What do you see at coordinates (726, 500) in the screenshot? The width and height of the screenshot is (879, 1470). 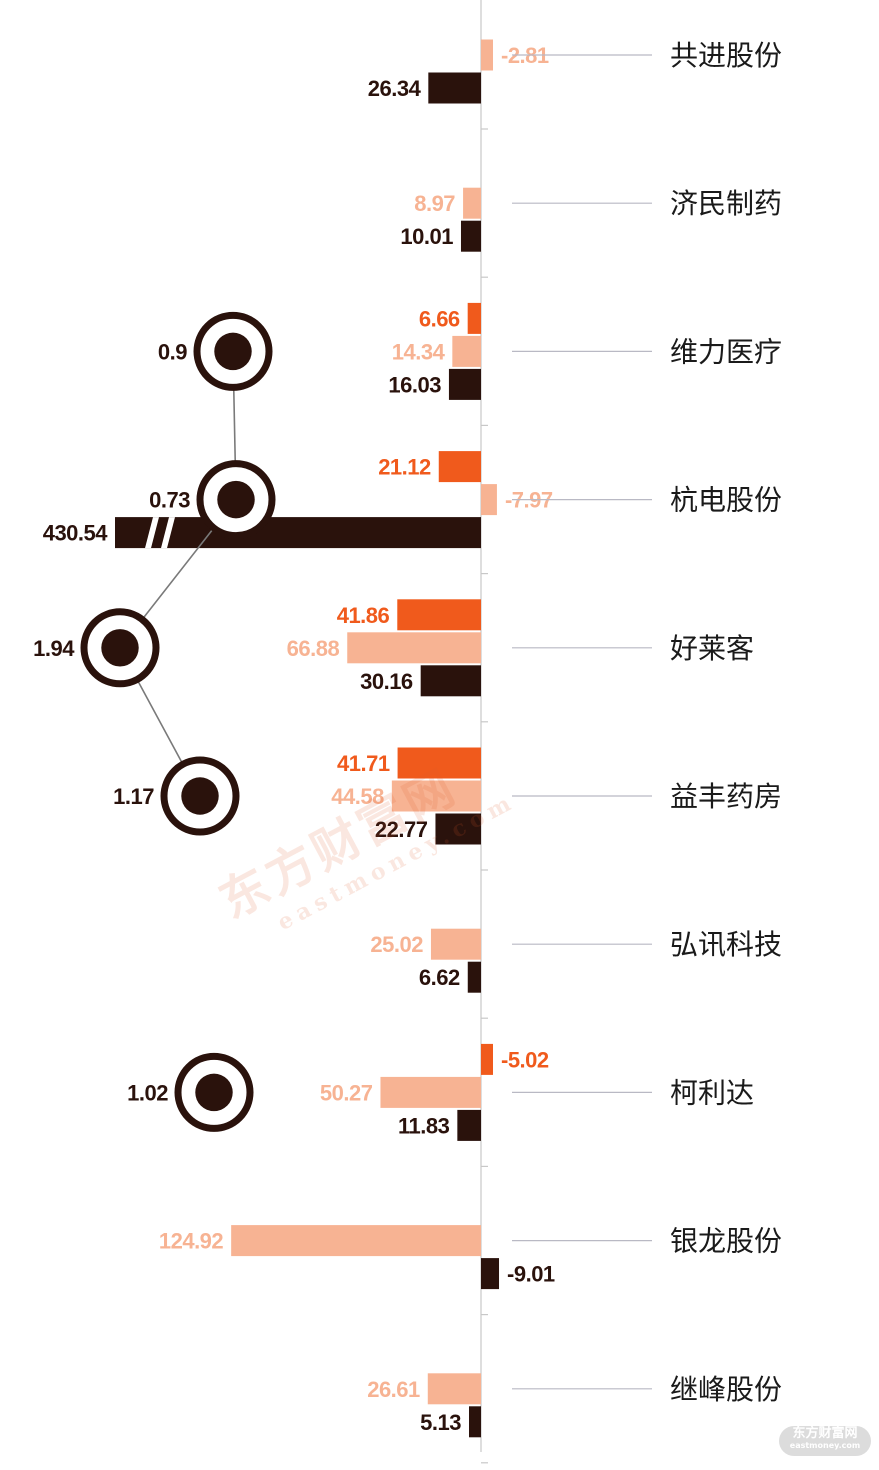 I see `category-label: 杭电股份` at bounding box center [726, 500].